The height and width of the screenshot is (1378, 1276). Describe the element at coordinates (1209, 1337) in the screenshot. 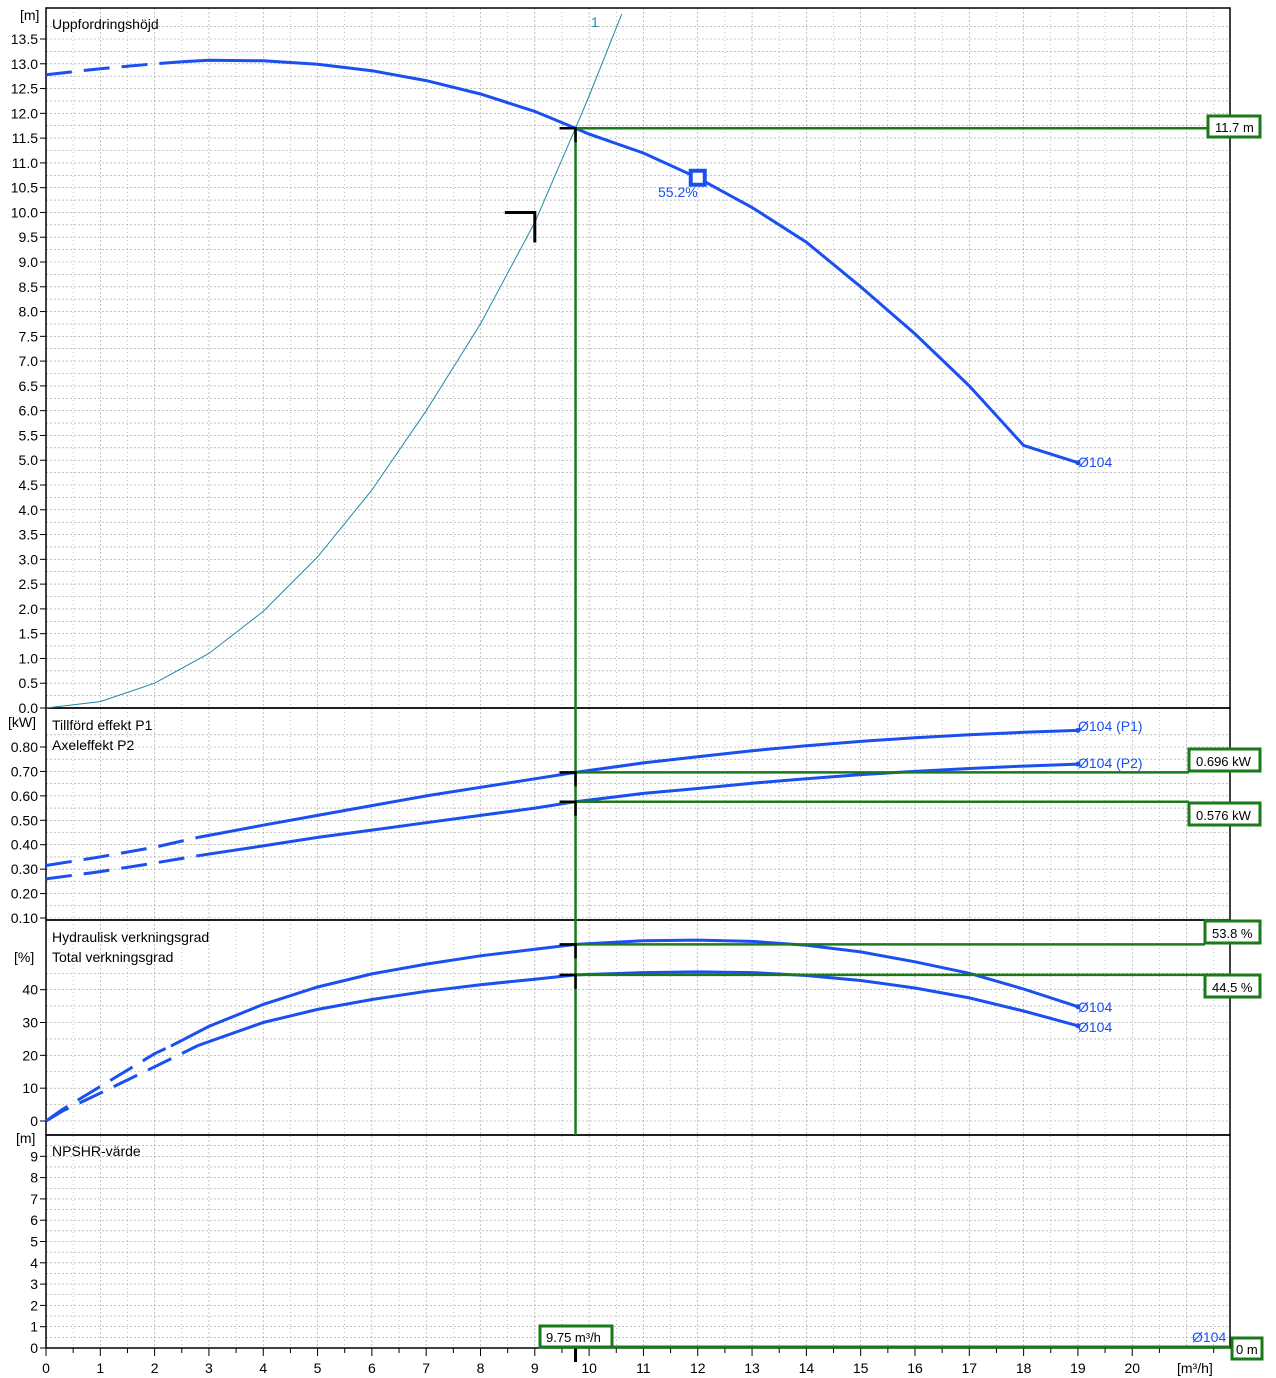

I see `npshr-curve-end-label: Ø104` at that location.